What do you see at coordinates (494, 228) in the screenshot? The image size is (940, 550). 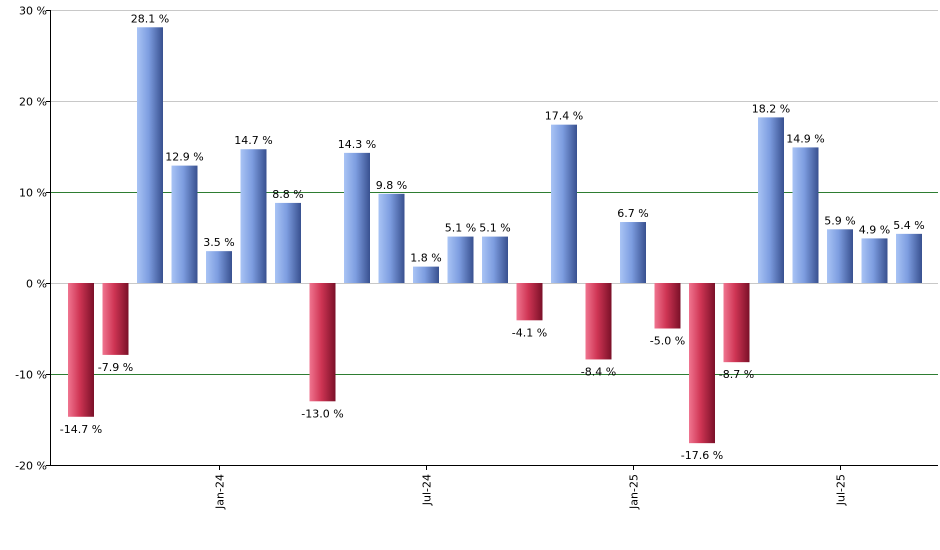 I see `value-label-12: 5.1 %` at bounding box center [494, 228].